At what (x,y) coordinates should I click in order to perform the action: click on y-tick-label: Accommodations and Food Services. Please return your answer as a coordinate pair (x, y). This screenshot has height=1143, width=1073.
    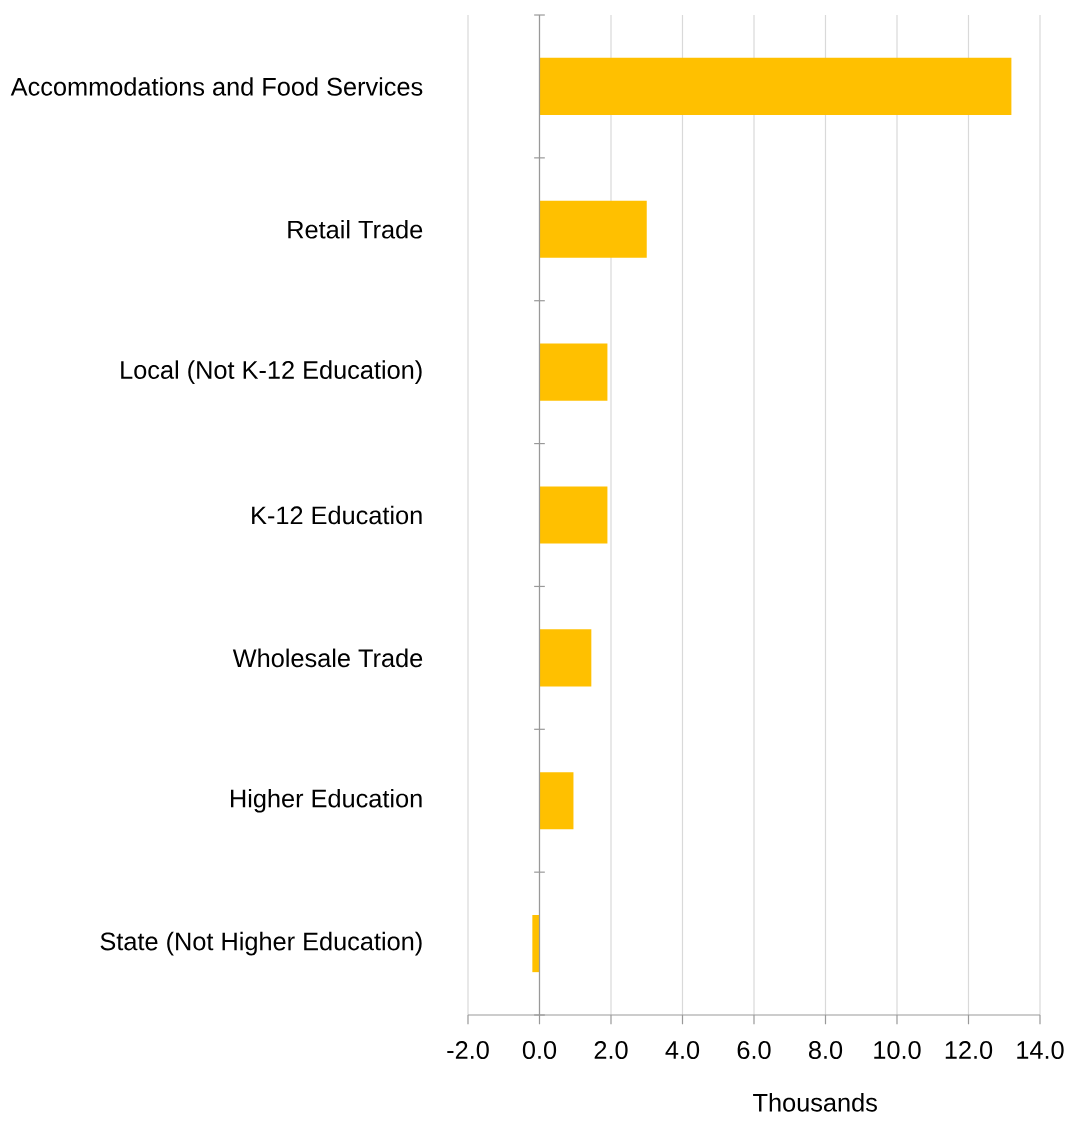
    Looking at the image, I should click on (216, 86).